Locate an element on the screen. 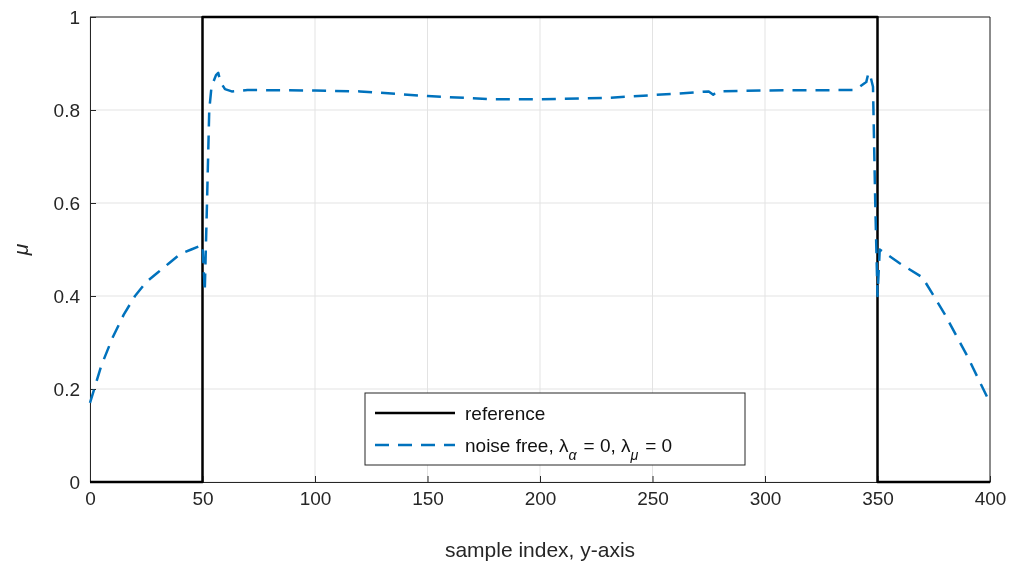 The height and width of the screenshot is (567, 1016). x-tick-label: 0 is located at coordinates (90, 499).